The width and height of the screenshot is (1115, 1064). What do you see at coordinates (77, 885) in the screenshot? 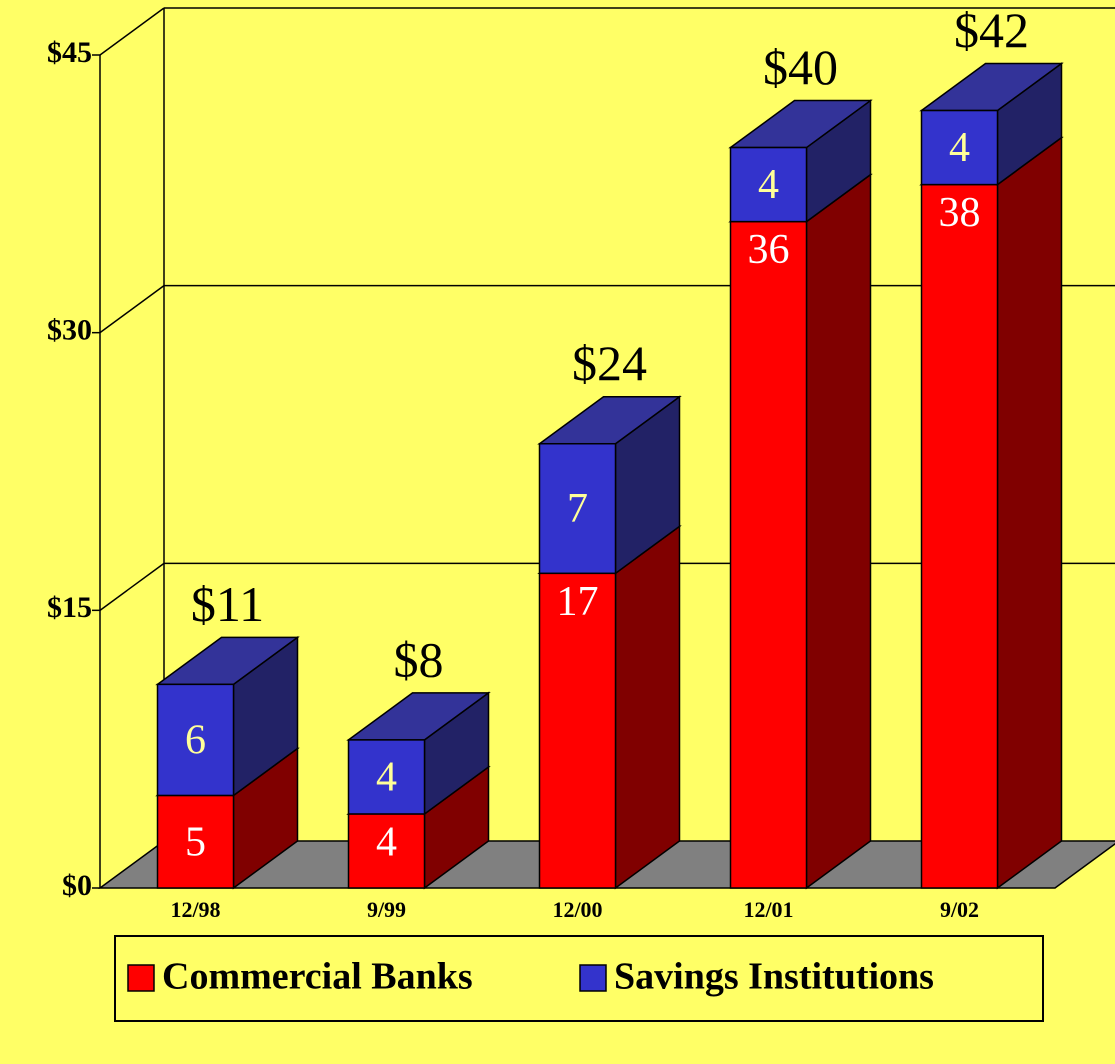
I see `y-tick-label: $0` at bounding box center [77, 885].